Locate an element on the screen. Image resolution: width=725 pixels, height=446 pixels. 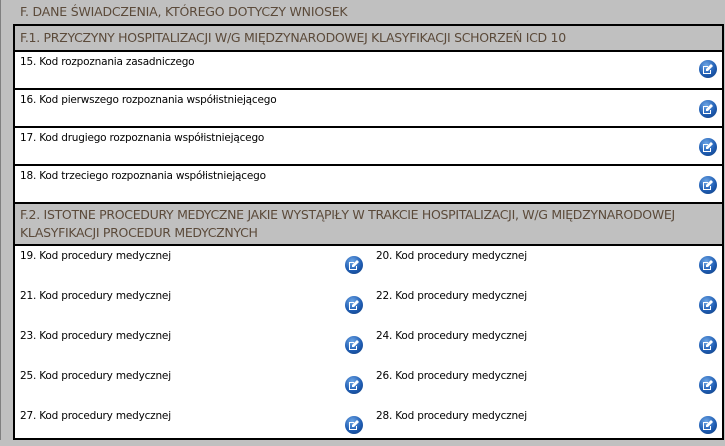
left-border is located at coordinates (0, 220).